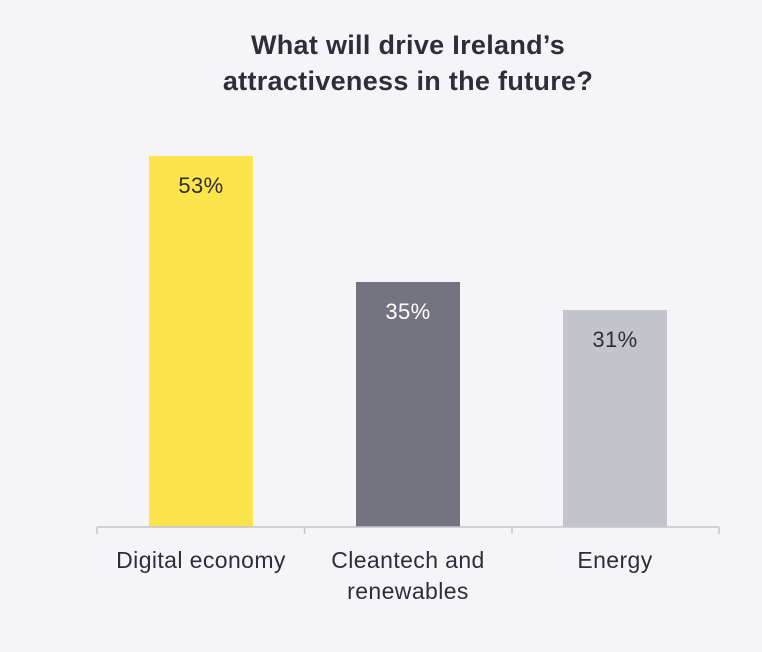 The height and width of the screenshot is (652, 762). What do you see at coordinates (200, 185) in the screenshot?
I see `value-label-1: 53%` at bounding box center [200, 185].